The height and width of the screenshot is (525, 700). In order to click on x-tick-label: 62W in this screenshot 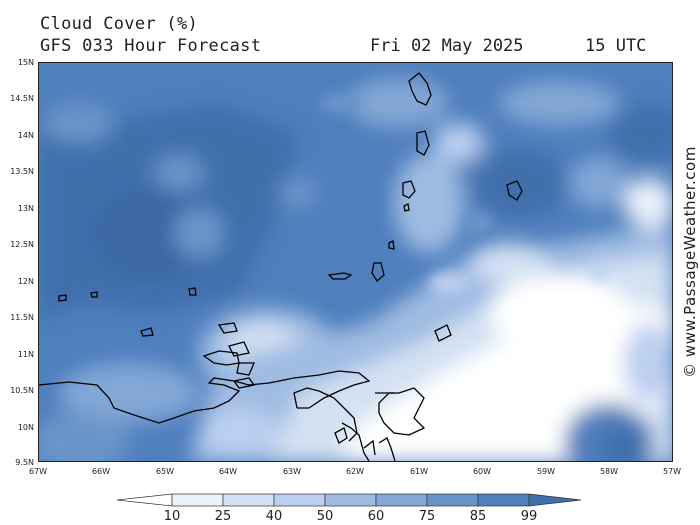, I will do `click(355, 471)`.